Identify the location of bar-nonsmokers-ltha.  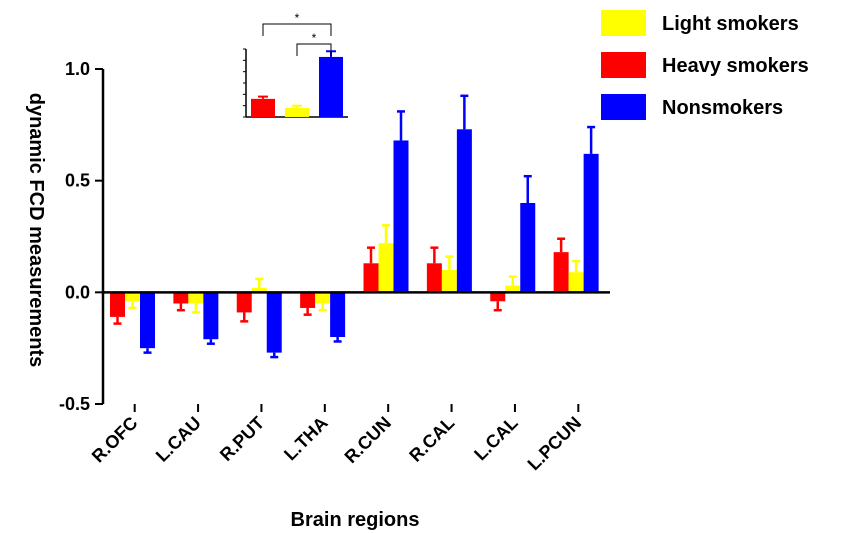
(338, 314).